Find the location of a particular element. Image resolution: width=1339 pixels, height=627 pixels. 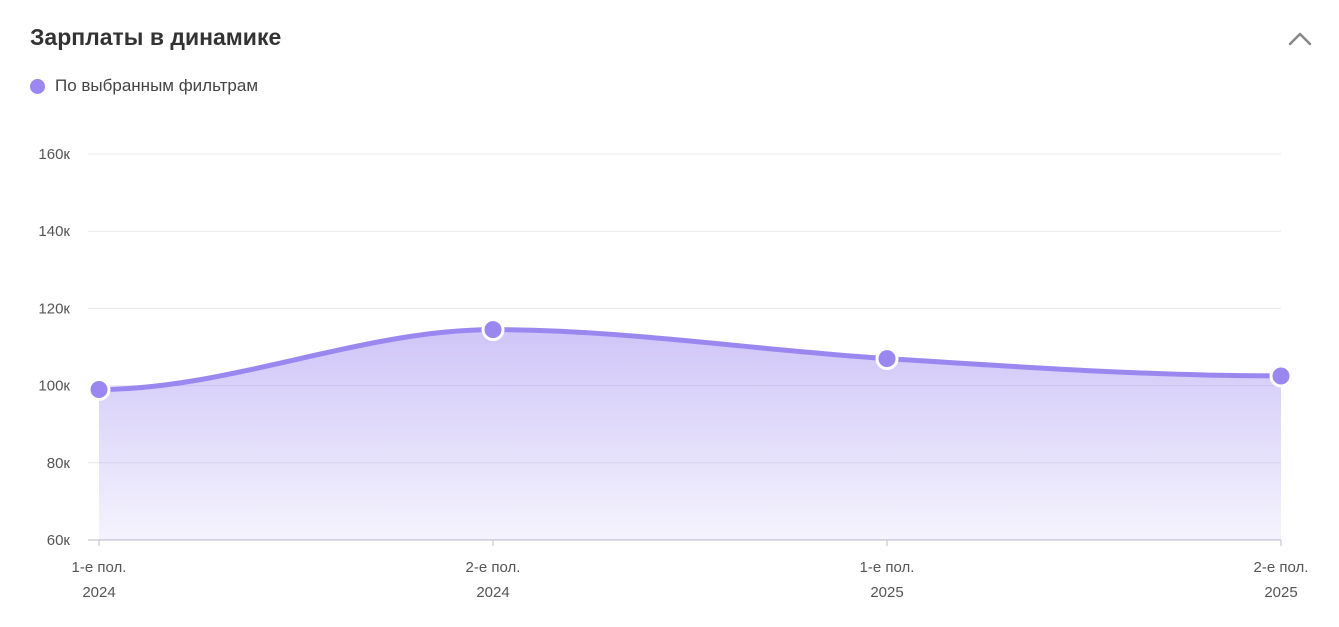

chevron-up-icon is located at coordinates (1300, 39).